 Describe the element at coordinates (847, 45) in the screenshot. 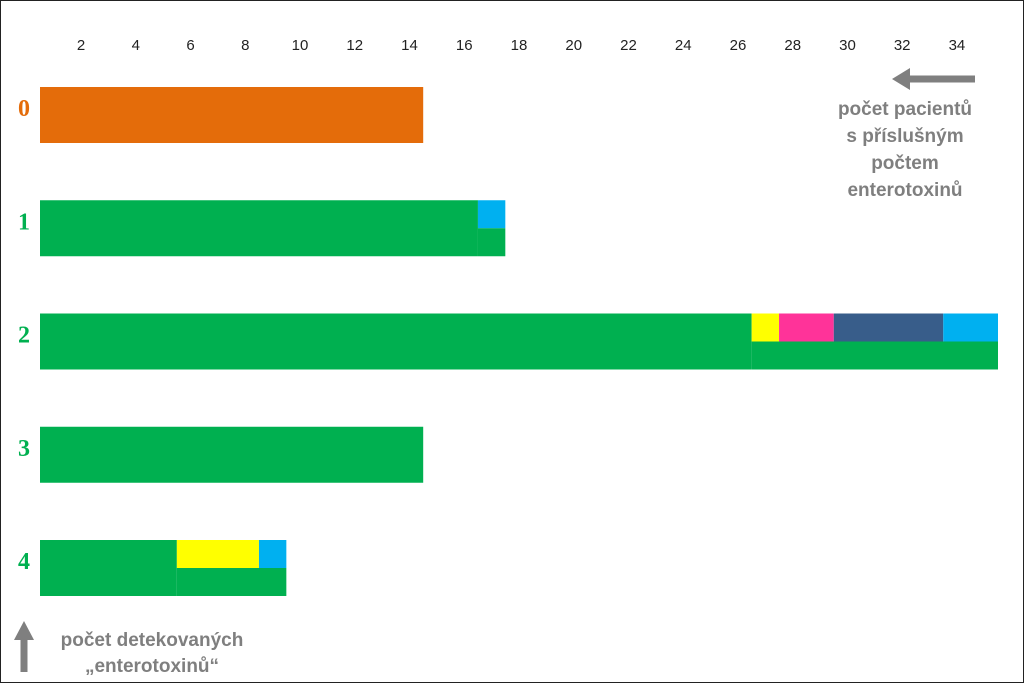

I see `x-tick-label: 30` at that location.